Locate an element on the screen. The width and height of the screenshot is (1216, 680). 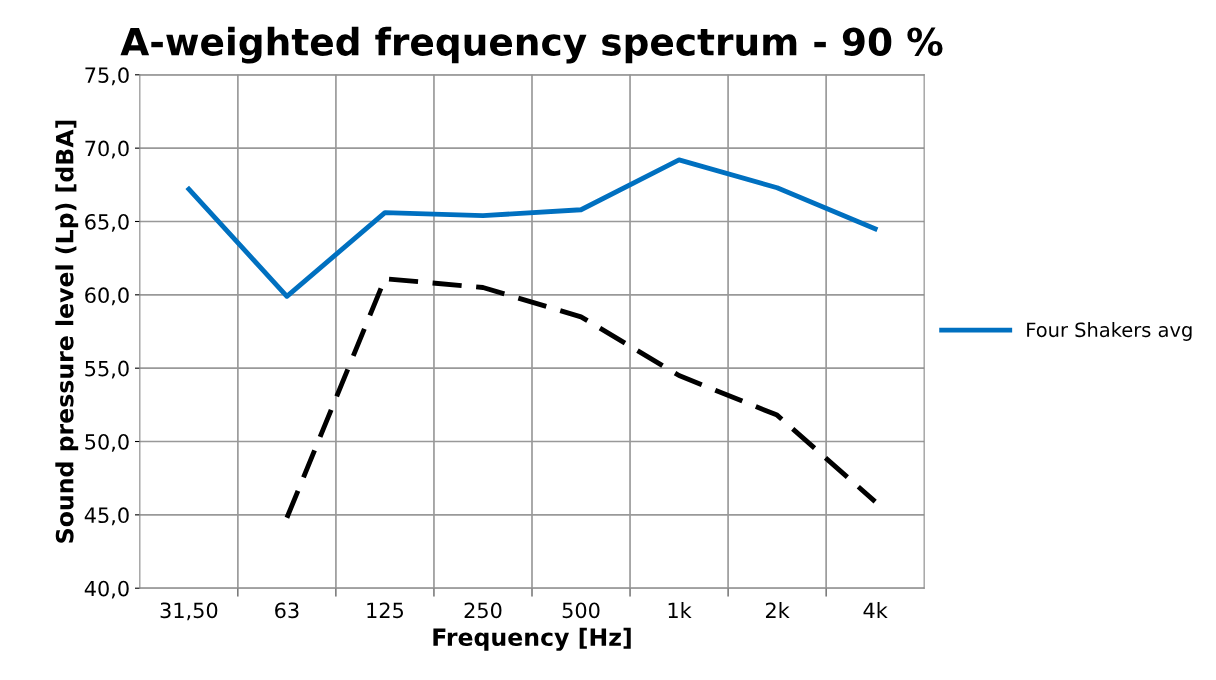
y-tick-label: 75,0 is located at coordinates (107, 76).